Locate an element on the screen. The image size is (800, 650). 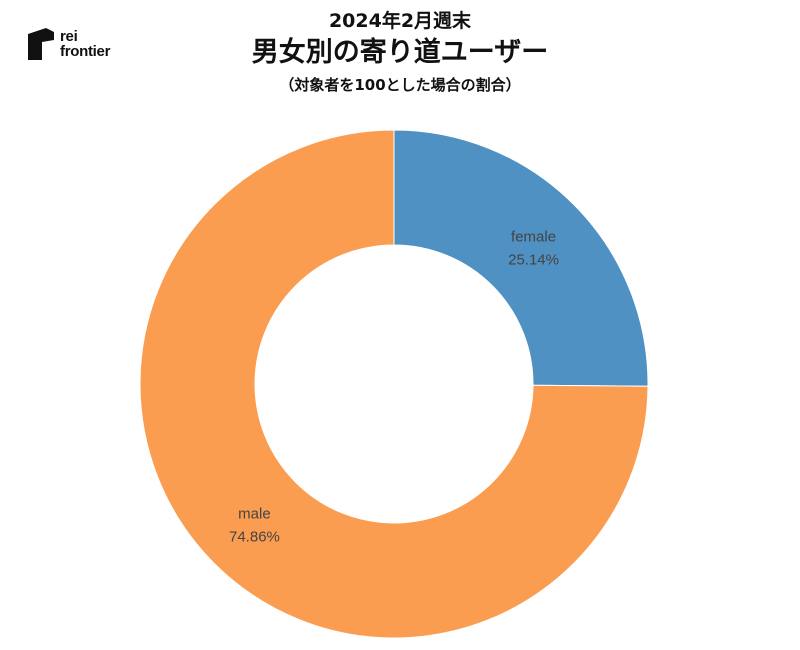
slice-name-female: female is located at coordinates (533, 237).